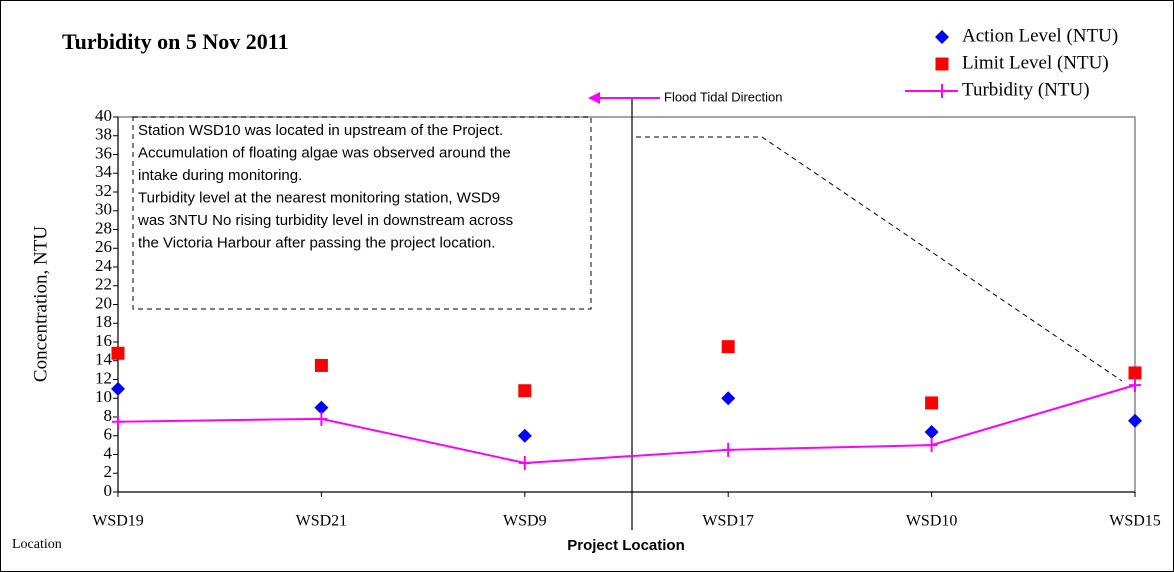  What do you see at coordinates (1026, 89) in the screenshot?
I see `legend-label: Turbidity (NTU)` at bounding box center [1026, 89].